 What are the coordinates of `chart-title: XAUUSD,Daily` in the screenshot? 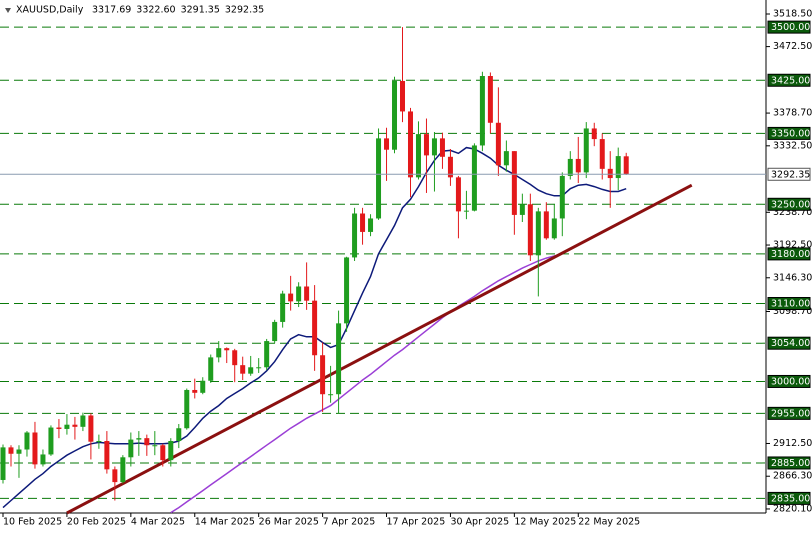 It's located at (50, 10).